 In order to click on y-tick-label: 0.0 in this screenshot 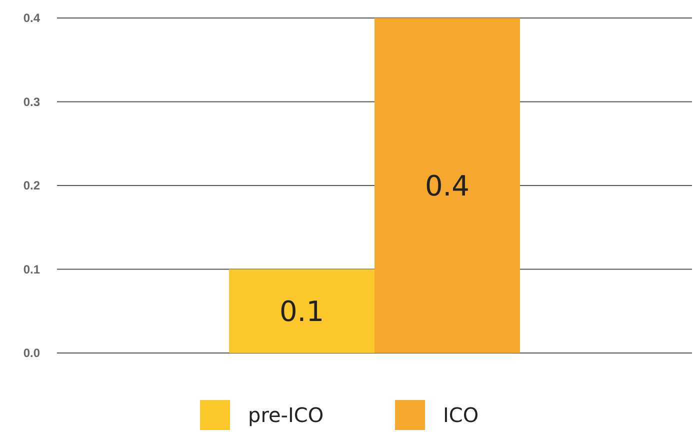, I will do `click(31, 353)`.